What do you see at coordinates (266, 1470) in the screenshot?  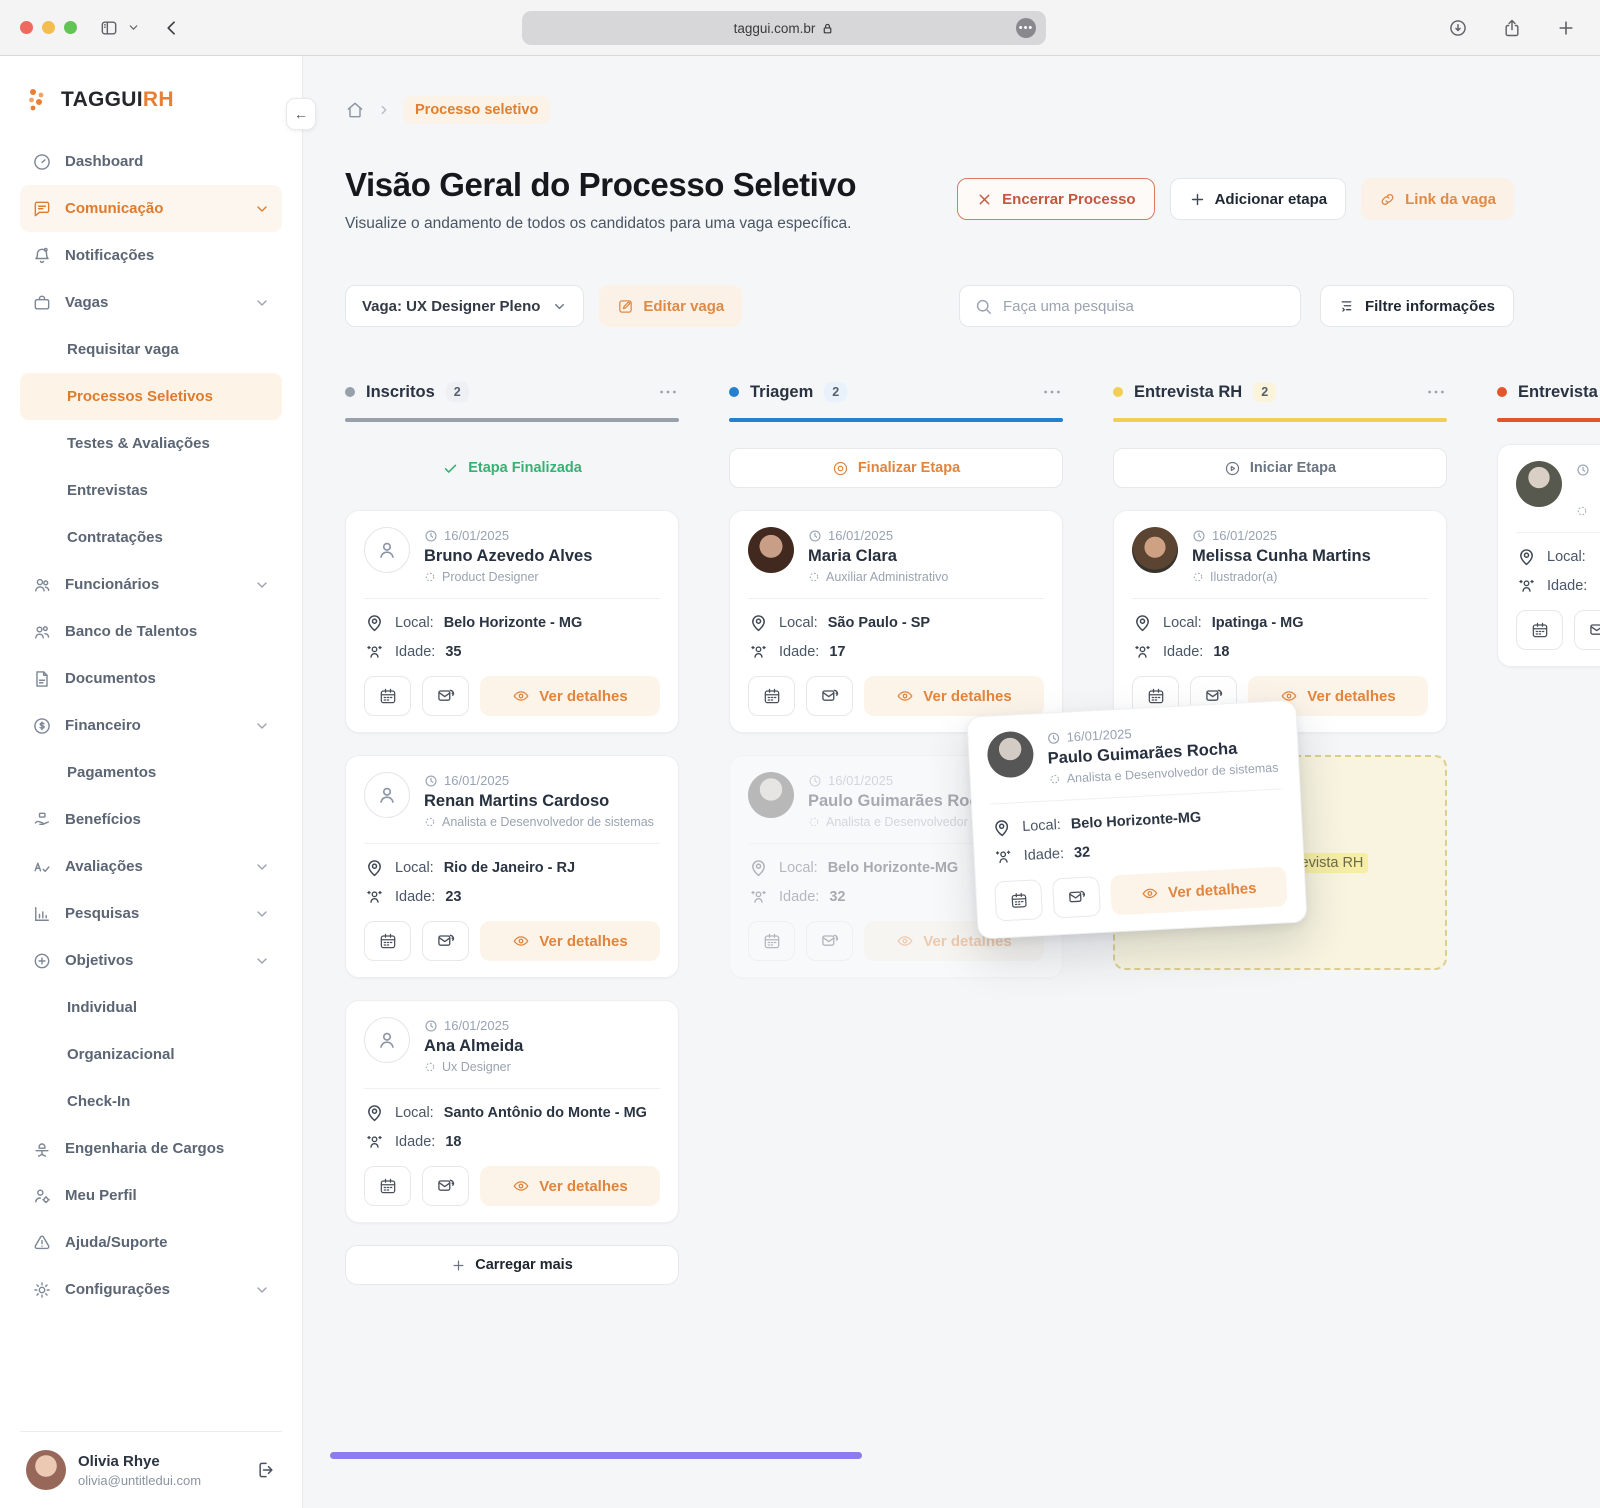 I see `logout-icon` at bounding box center [266, 1470].